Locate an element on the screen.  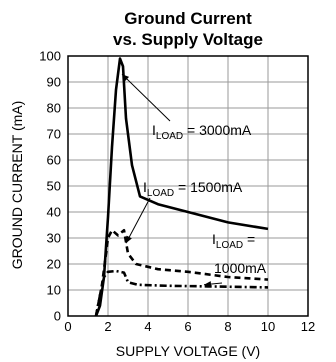
annotation-label-1000: ILOAD = is located at coordinates (233, 241).